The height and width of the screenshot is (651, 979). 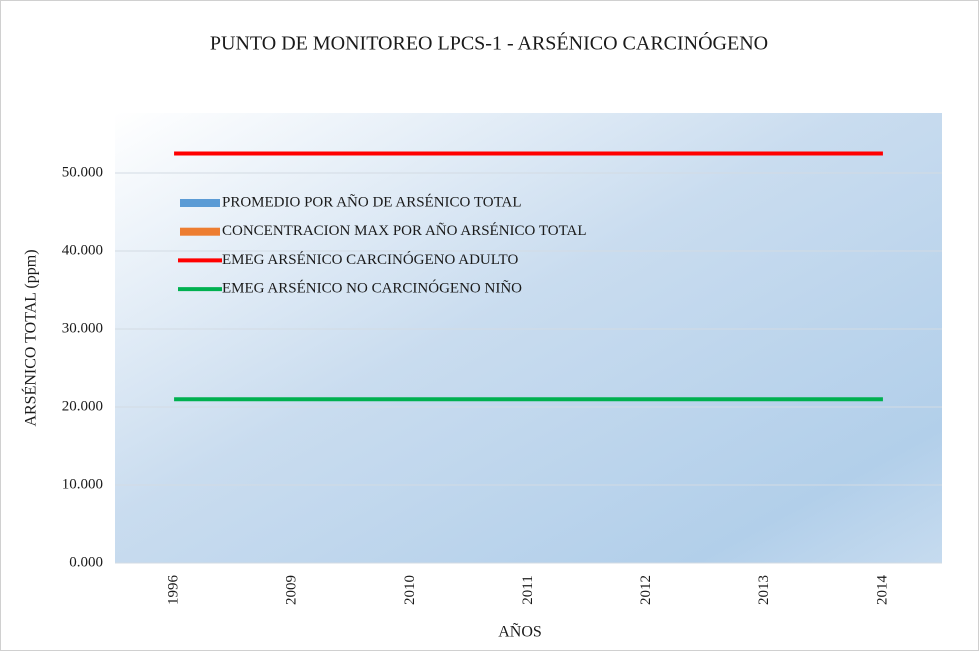 What do you see at coordinates (646, 590) in the screenshot?
I see `x-tick-label: 2012` at bounding box center [646, 590].